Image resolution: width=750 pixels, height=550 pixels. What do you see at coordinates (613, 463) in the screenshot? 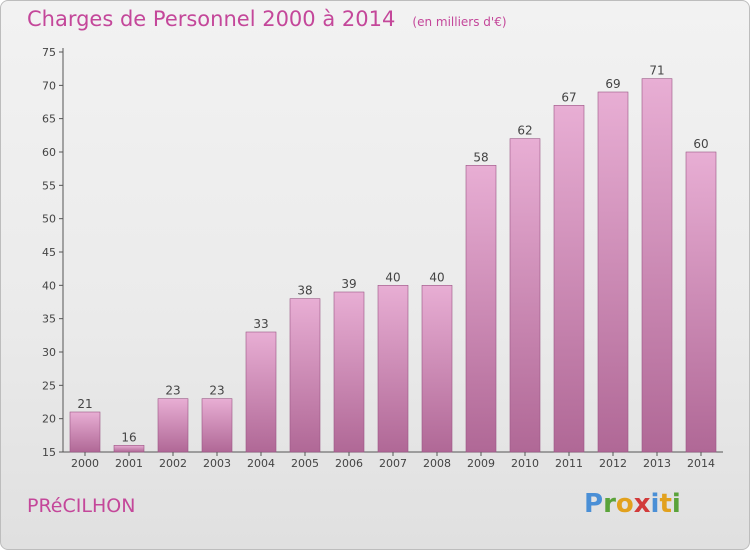
I see `x-tick-label: 2012` at bounding box center [613, 463].